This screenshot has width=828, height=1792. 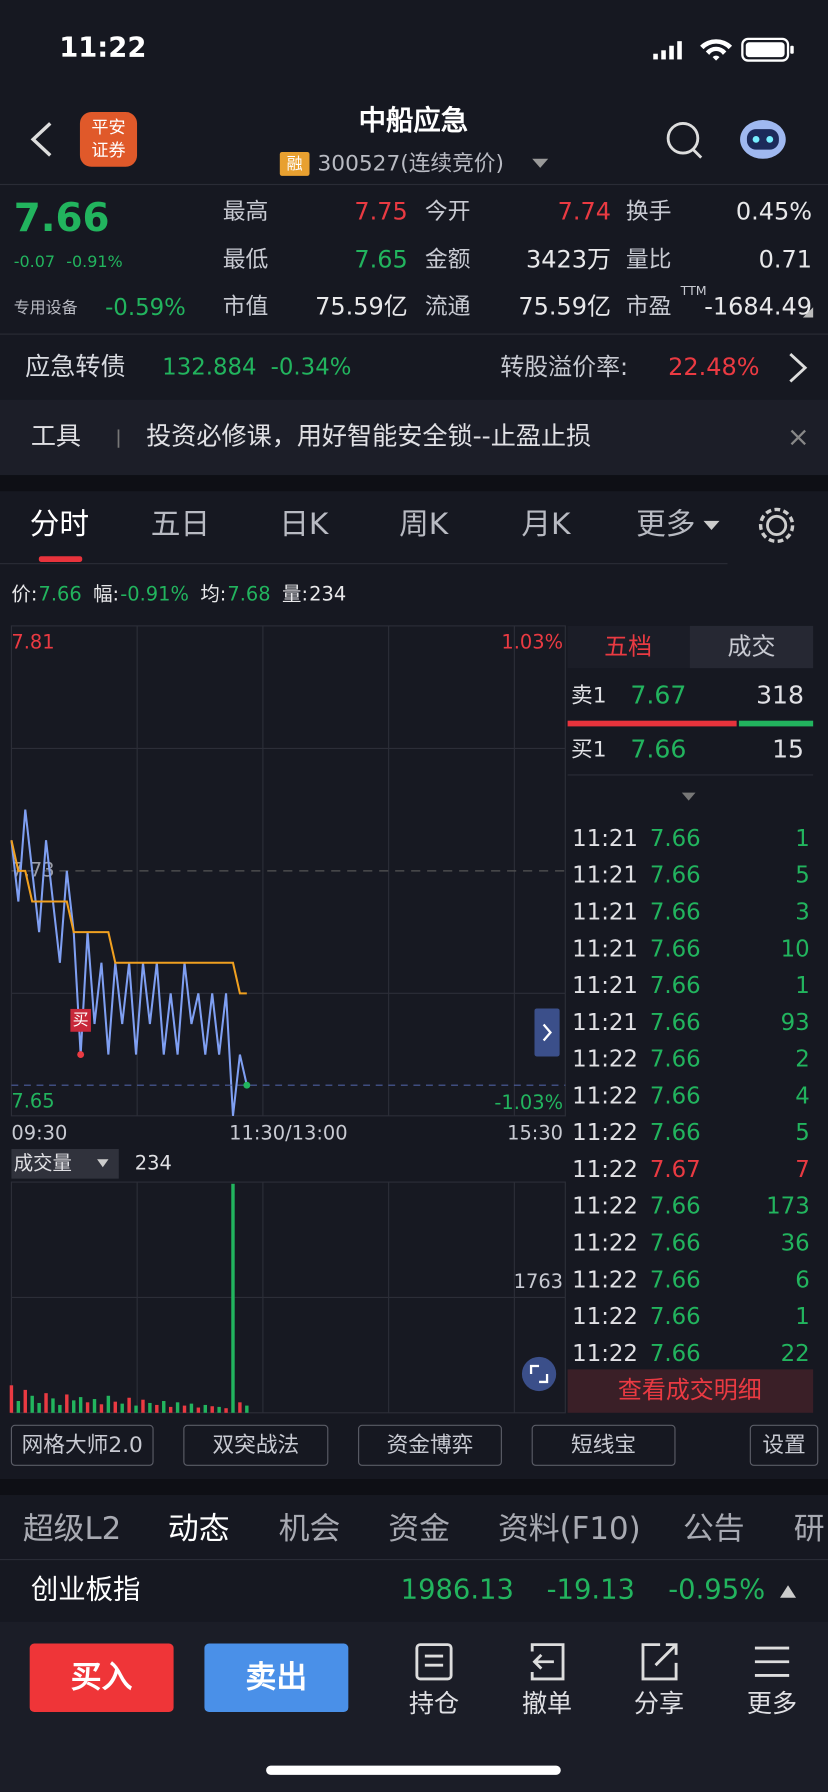 I want to click on sell-button, so click(x=276, y=1678).